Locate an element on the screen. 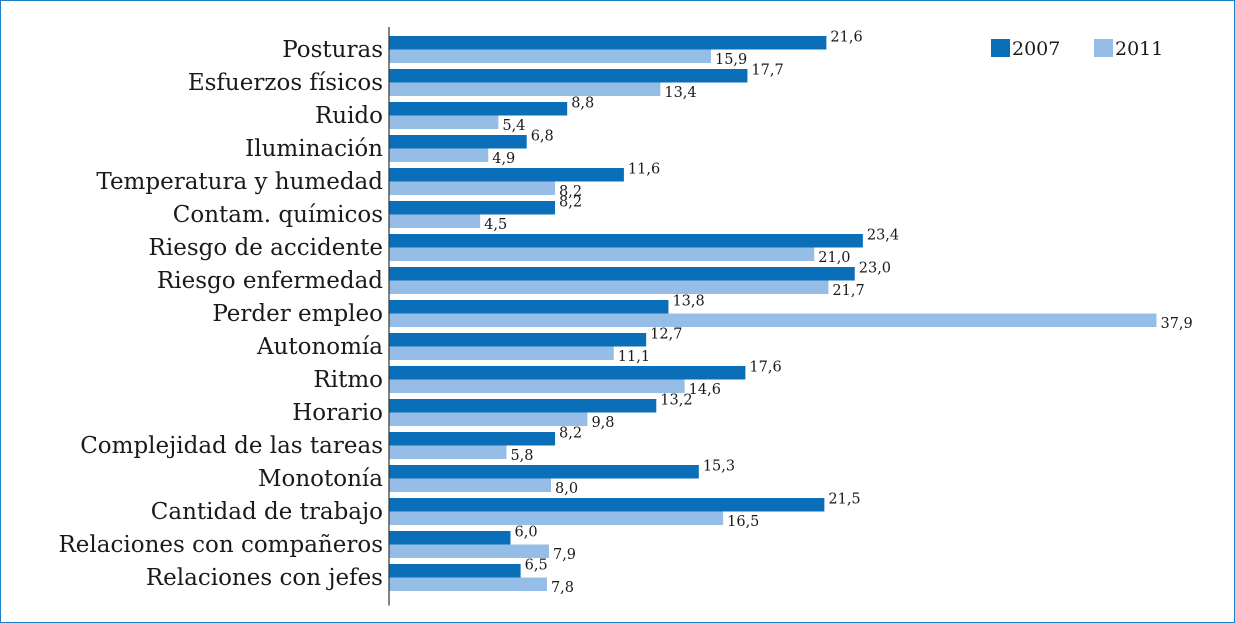 This screenshot has width=1235, height=623. value-label-2007-riesgo-de-accidente: 23,4 is located at coordinates (883, 236).